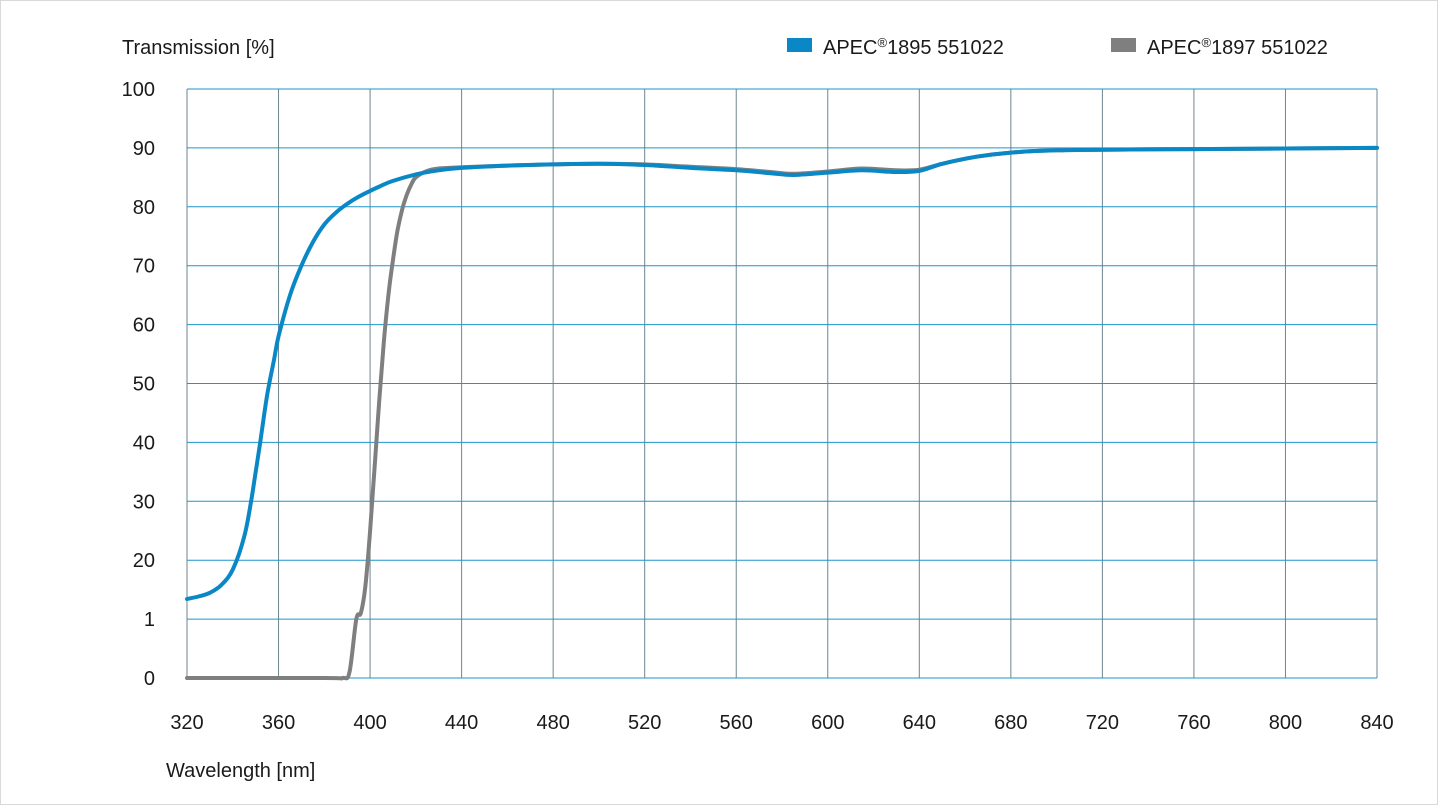  I want to click on x-tick-label: 760, so click(1193, 723).